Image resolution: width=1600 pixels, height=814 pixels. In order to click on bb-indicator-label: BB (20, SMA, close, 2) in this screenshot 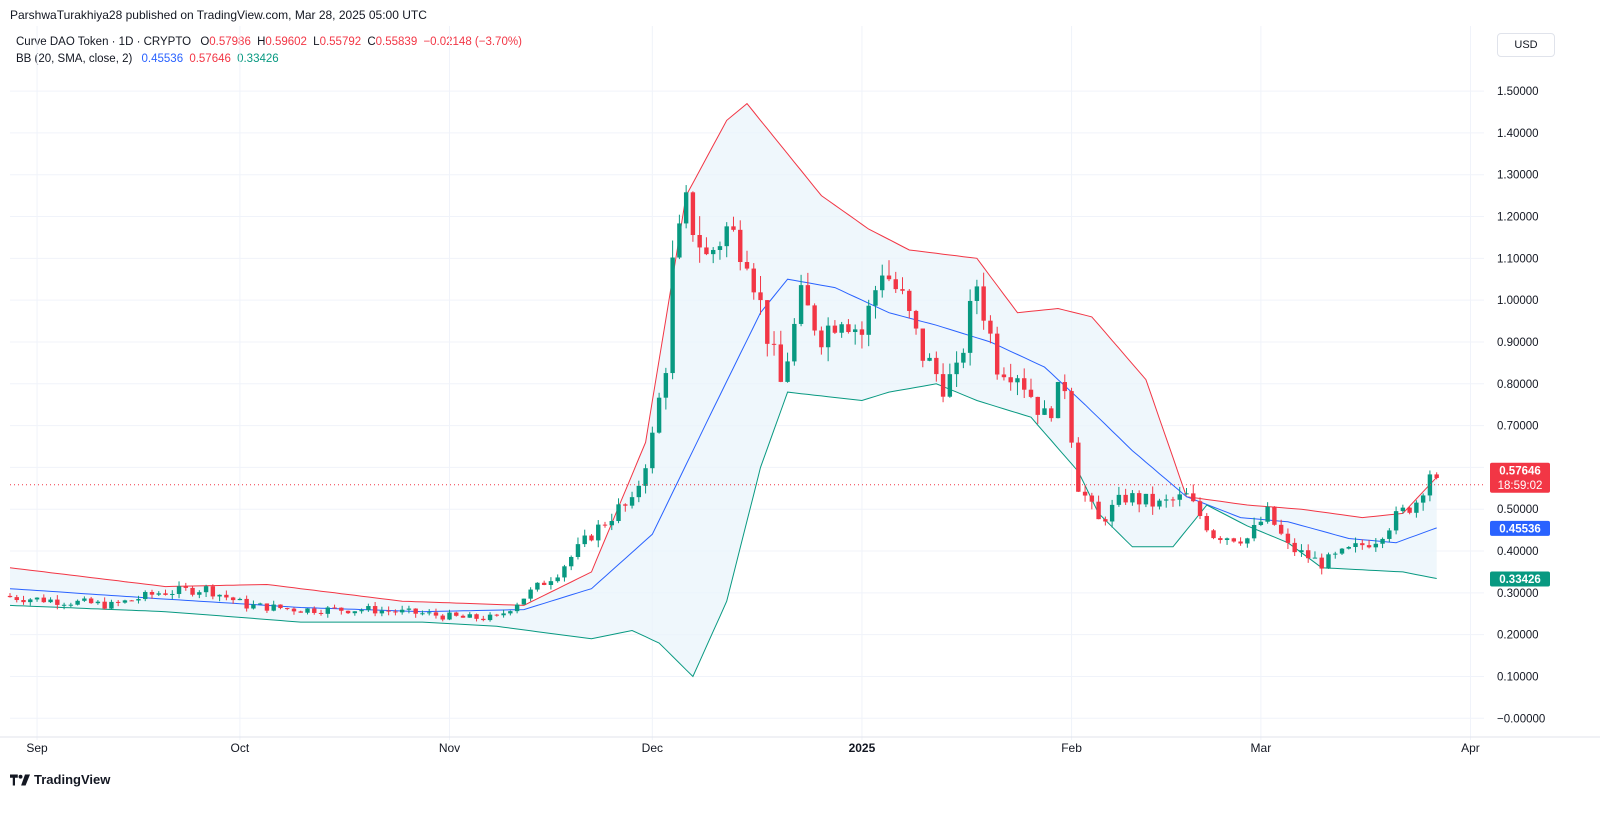, I will do `click(74, 59)`.